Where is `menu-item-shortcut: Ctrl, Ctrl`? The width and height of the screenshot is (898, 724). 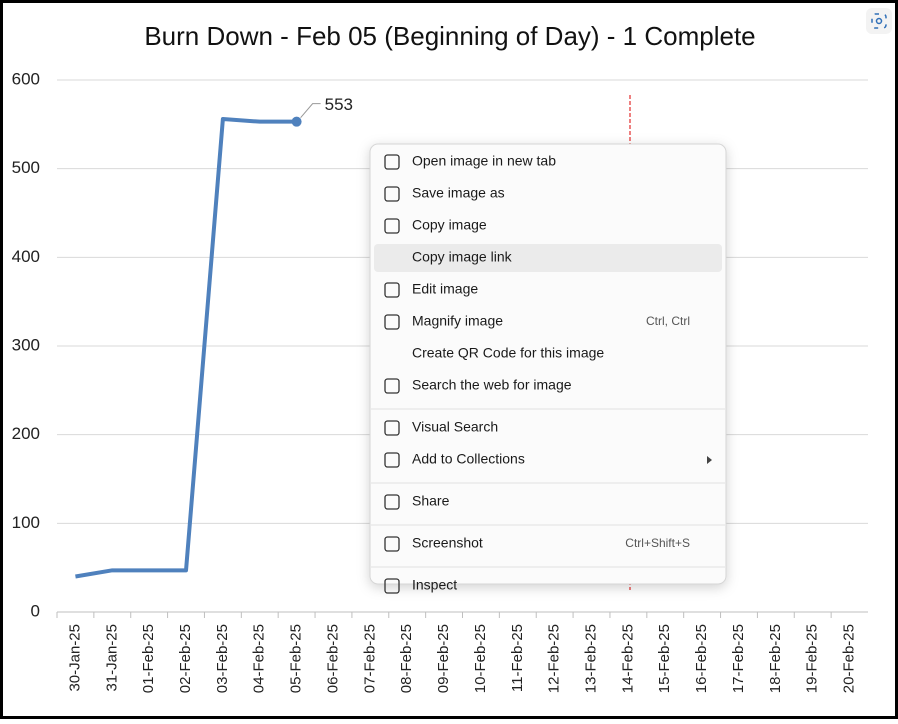
menu-item-shortcut: Ctrl, Ctrl is located at coordinates (668, 321).